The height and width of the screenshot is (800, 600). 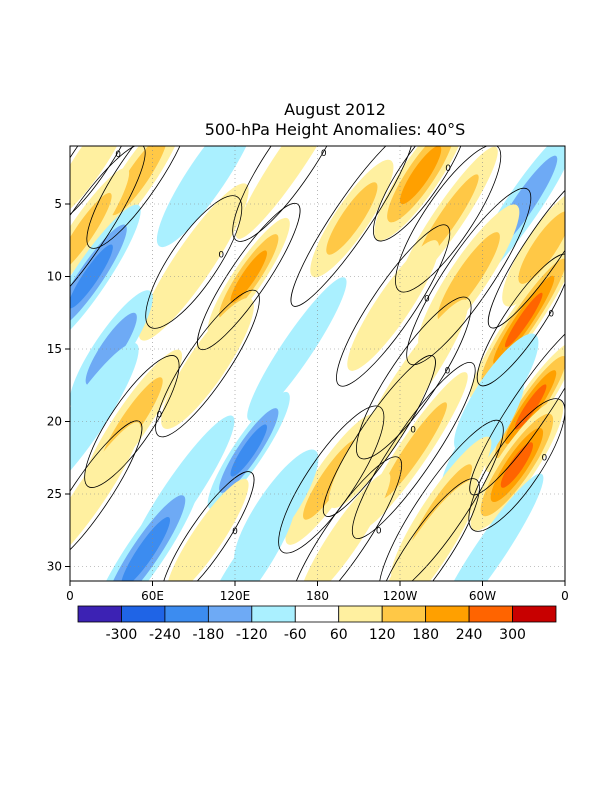 What do you see at coordinates (58, 385) in the screenshot?
I see `y-axis: 5 10 15 20 25 30` at bounding box center [58, 385].